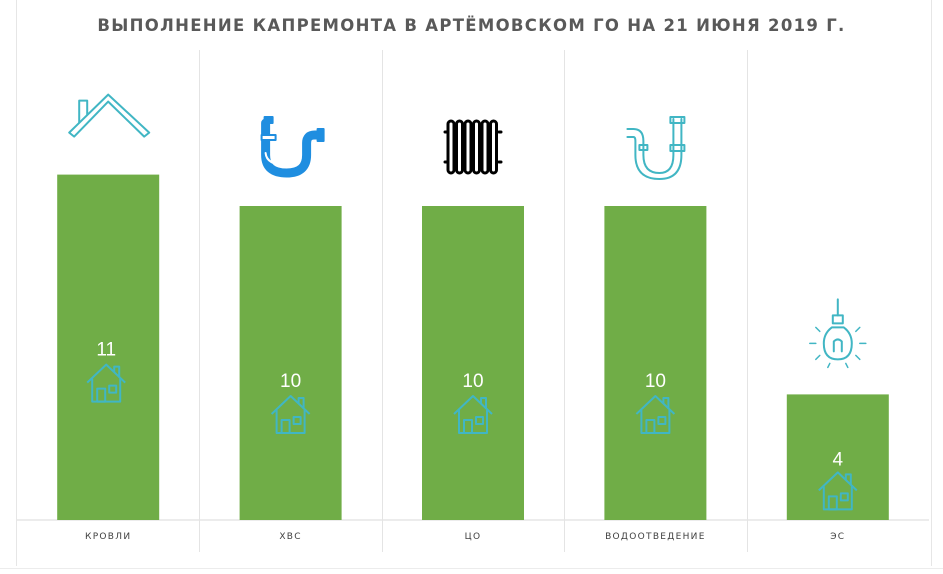 This screenshot has height=574, width=943. Describe the element at coordinates (473, 147) in the screenshot. I see `radiator-icon` at that location.